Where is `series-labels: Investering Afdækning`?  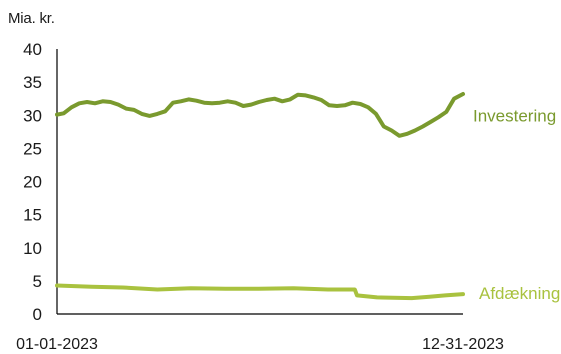 series-labels: Investering Afdækning is located at coordinates (516, 204).